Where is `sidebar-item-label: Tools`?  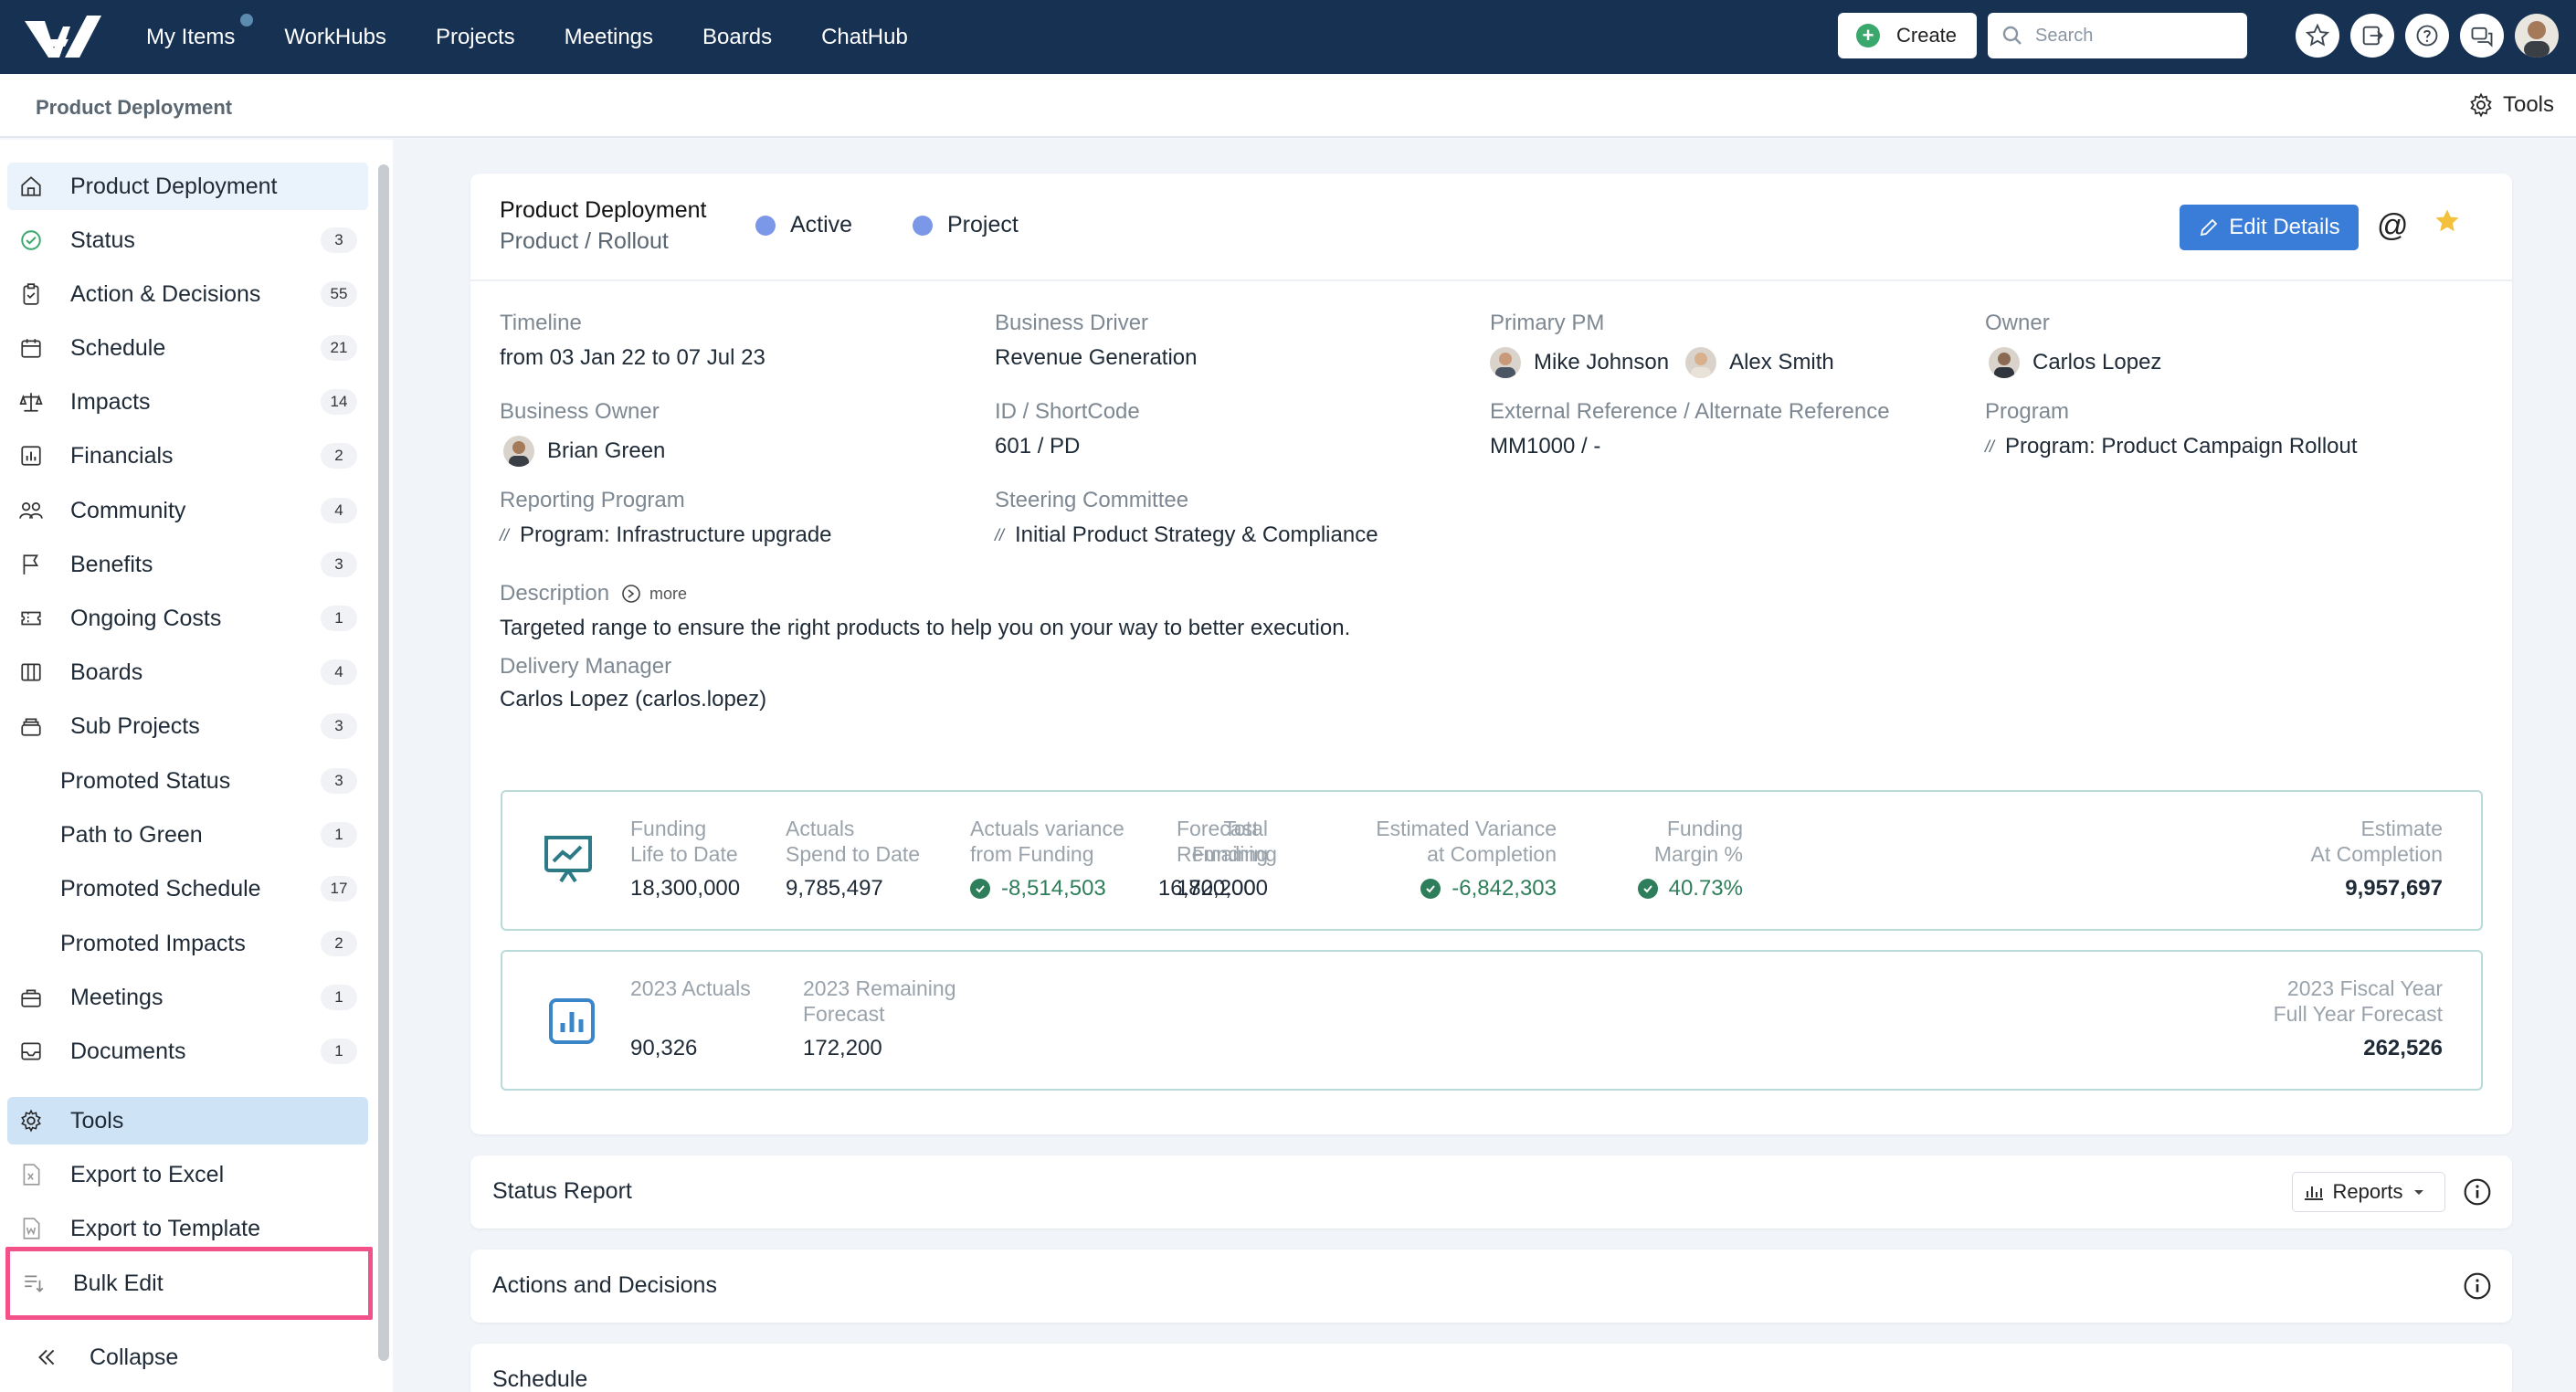
sidebar-item-label: Tools is located at coordinates (97, 1121).